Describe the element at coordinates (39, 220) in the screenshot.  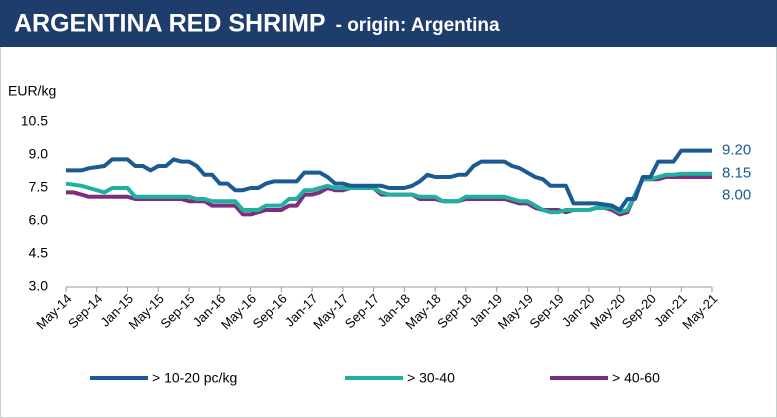
I see `y-tick-label: 6.0` at that location.